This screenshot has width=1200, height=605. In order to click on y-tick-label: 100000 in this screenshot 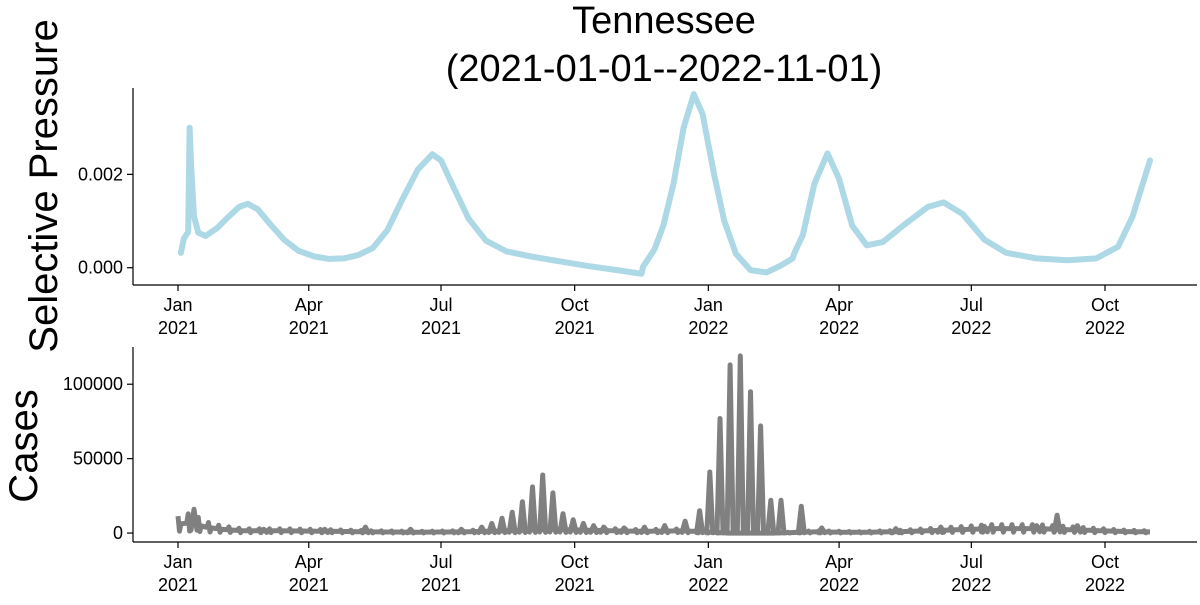, I will do `click(93, 384)`.